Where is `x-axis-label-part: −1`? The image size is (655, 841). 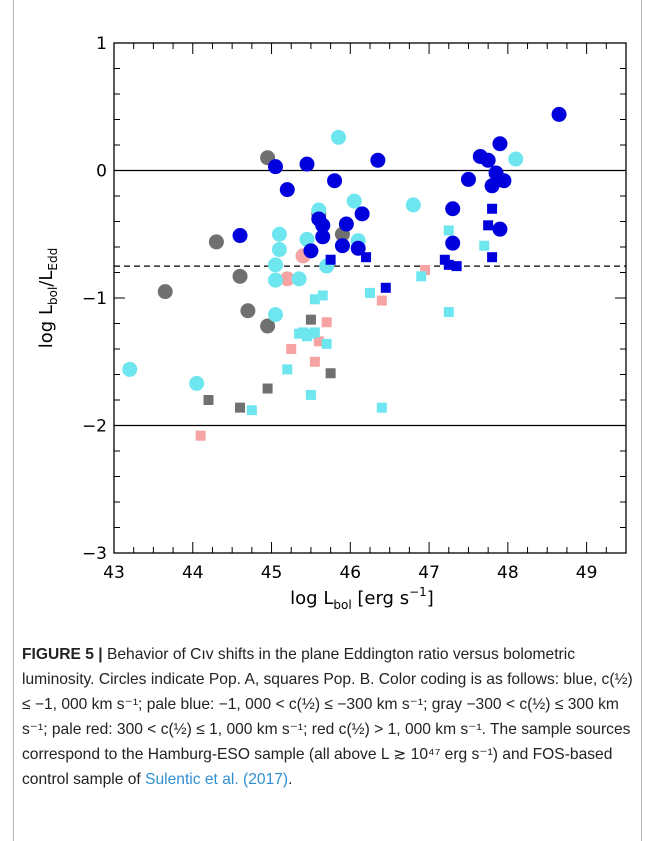 x-axis-label-part: −1 is located at coordinates (418, 592).